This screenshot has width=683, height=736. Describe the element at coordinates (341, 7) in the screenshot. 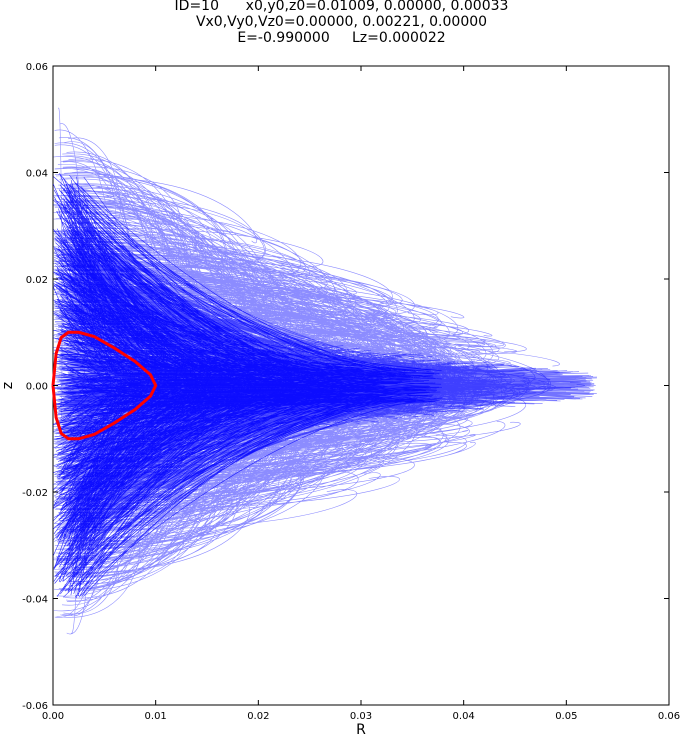

I see `title-line-1: ID=10 x0,y0,z0=0.01009, 0.00000, 0.00033` at that location.